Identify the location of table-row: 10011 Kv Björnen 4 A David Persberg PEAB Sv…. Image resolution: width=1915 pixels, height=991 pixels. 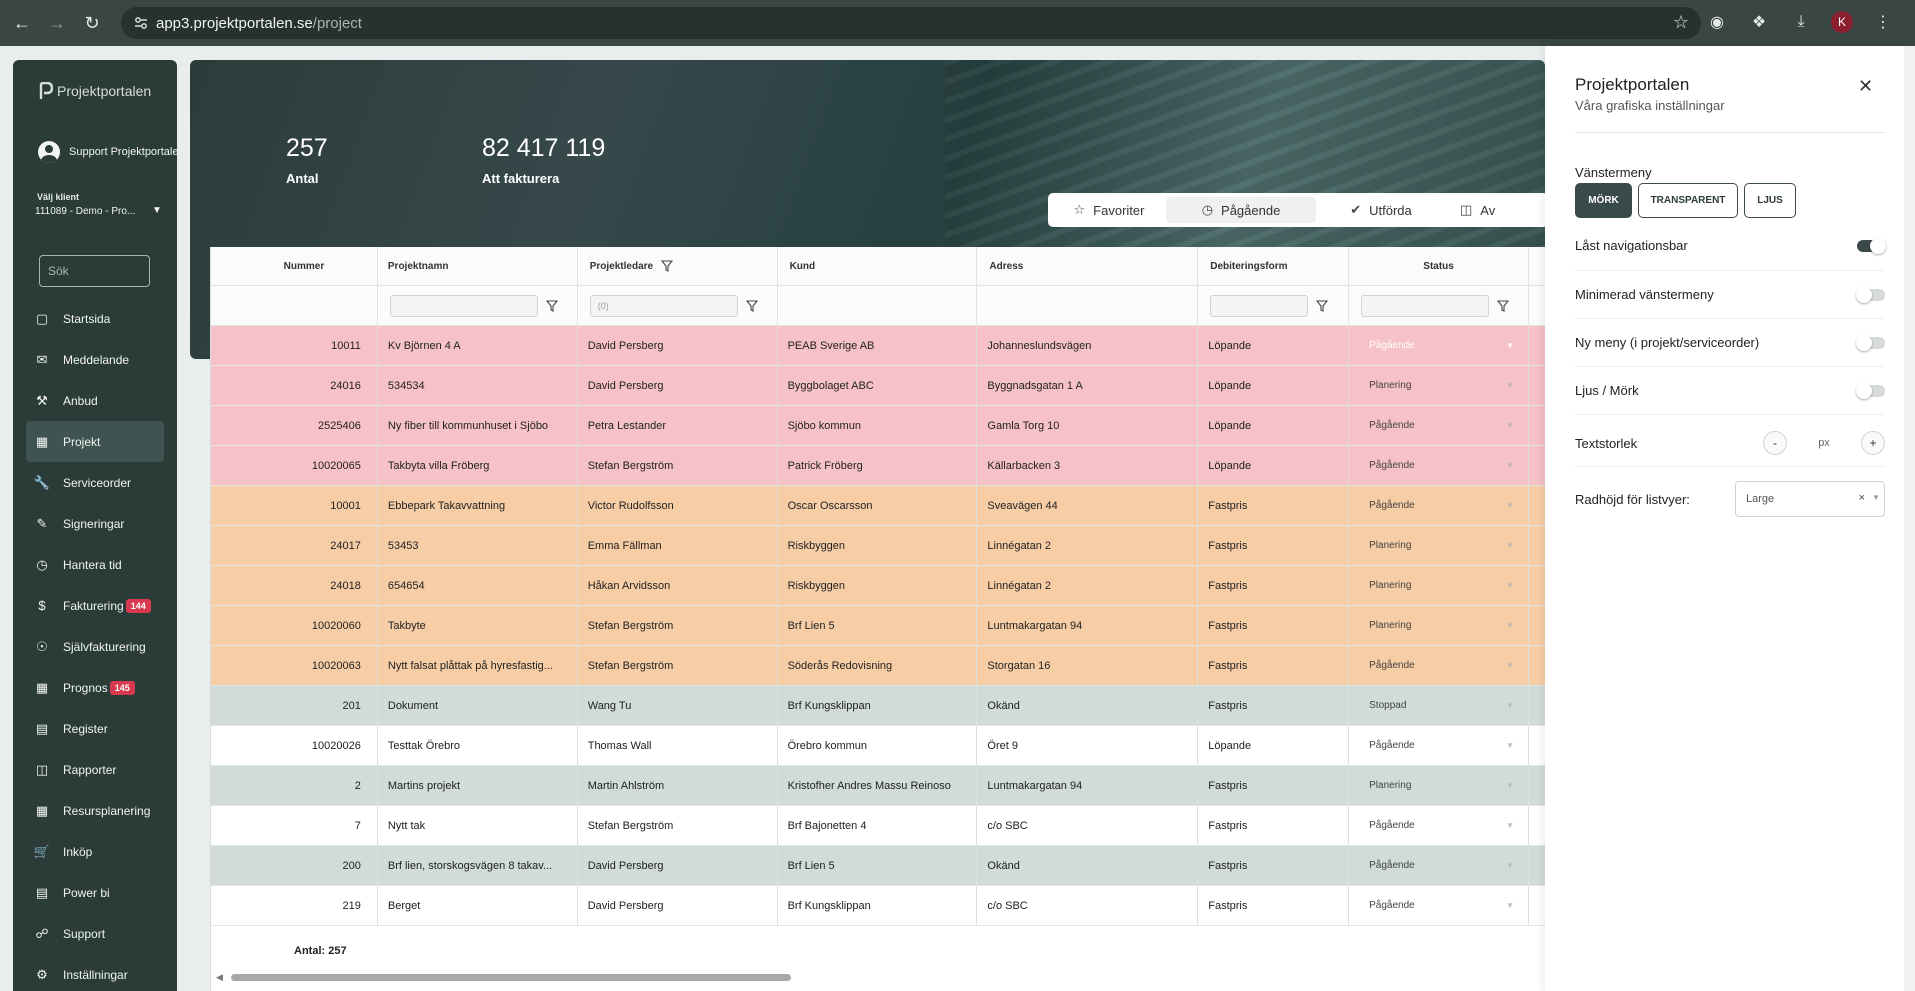
(878, 346).